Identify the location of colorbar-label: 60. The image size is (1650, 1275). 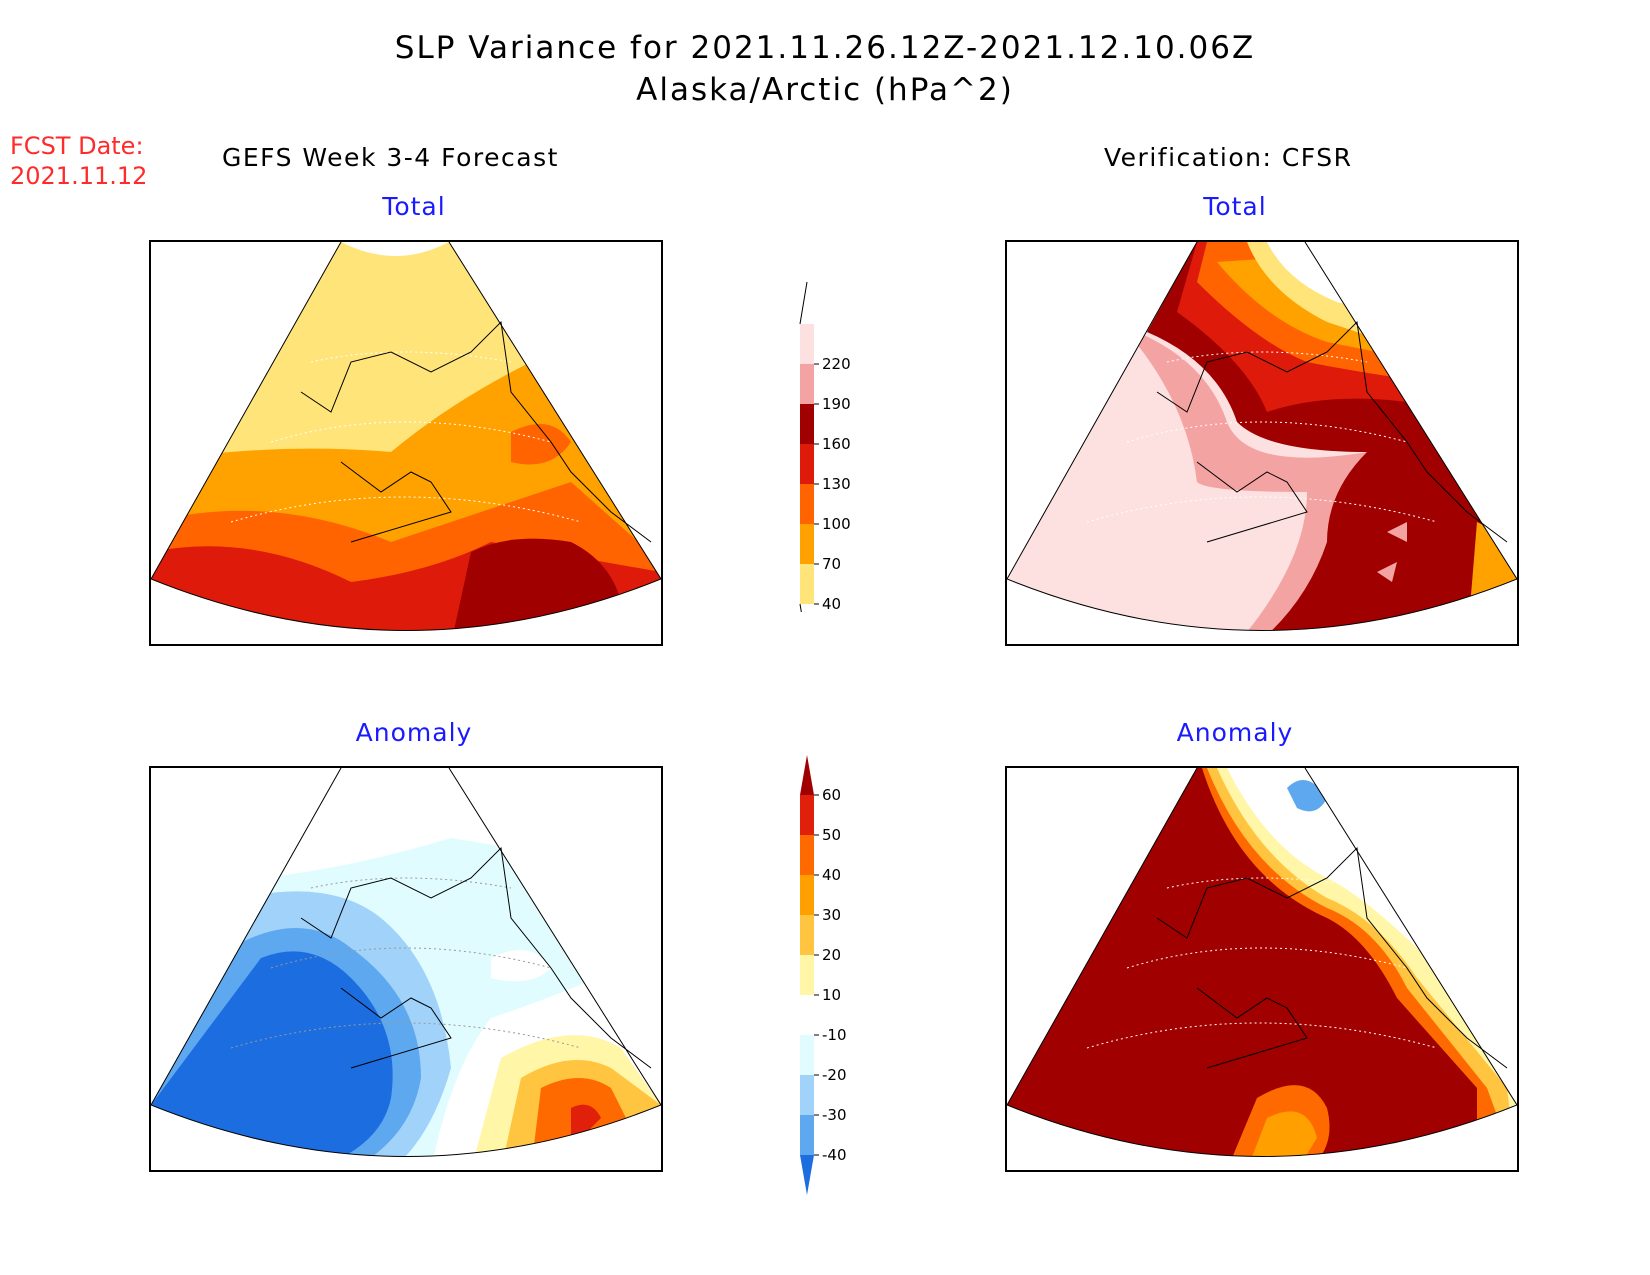
(831, 795).